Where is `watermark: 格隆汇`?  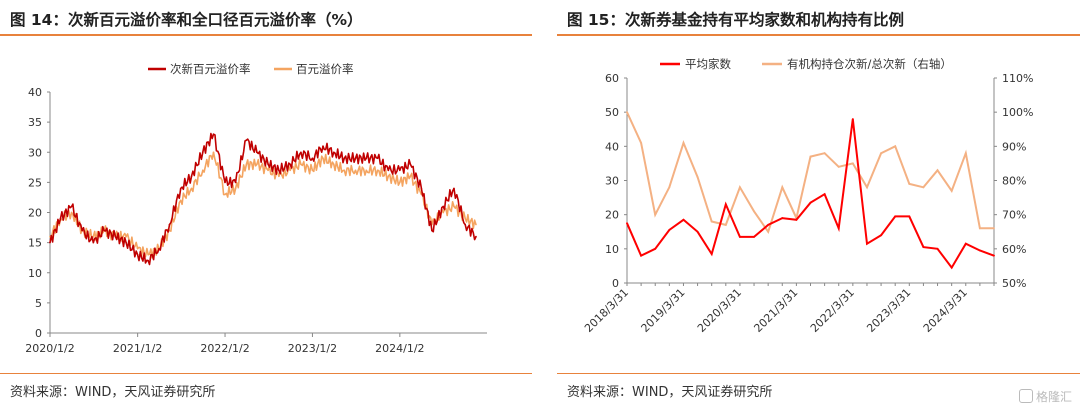
watermark: 格隆汇 is located at coordinates (1045, 396).